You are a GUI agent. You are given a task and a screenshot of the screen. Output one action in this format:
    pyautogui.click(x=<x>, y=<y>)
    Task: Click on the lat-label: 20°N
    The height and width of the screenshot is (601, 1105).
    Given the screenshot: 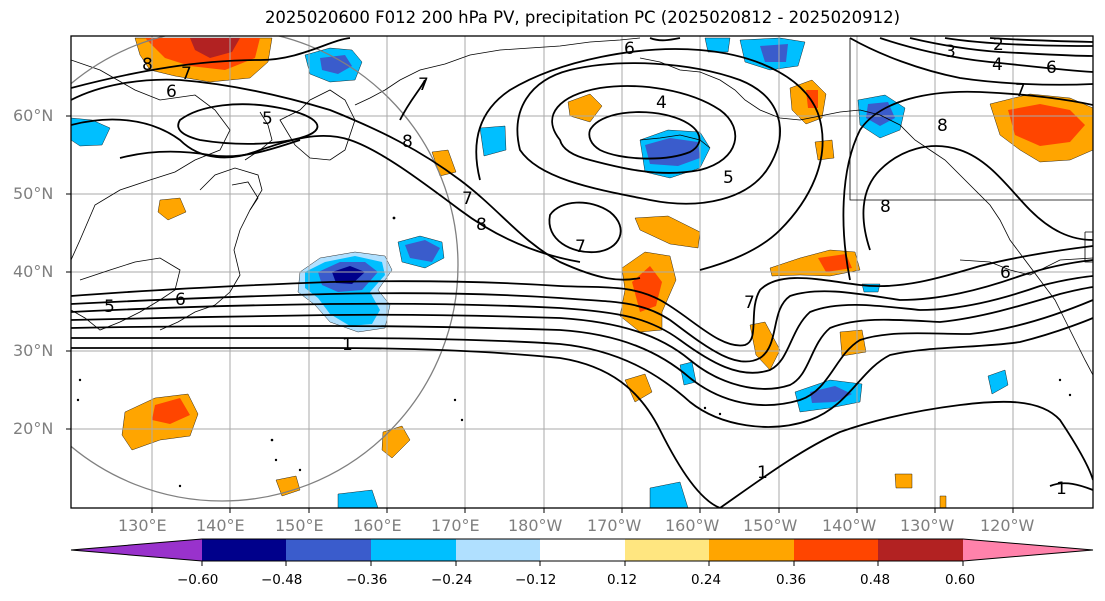 What is the action you would take?
    pyautogui.click(x=33, y=428)
    